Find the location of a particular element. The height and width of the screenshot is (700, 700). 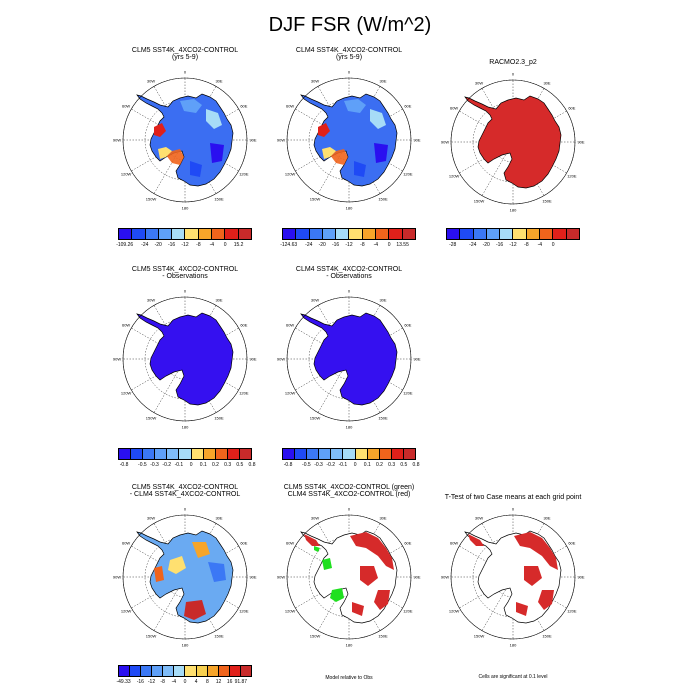

colorbar-label: -24 is located at coordinates (309, 245).